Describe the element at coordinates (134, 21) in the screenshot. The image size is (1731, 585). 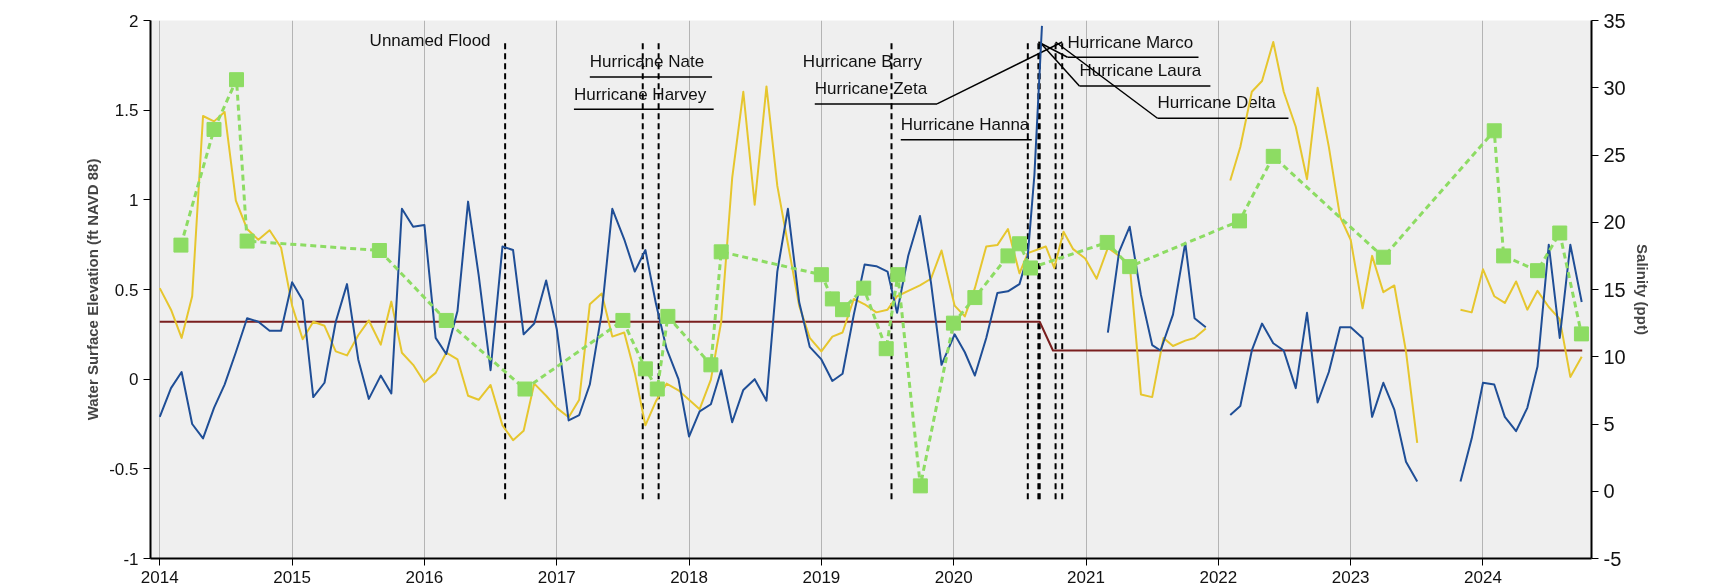
I see `y-tick-label: 2` at that location.